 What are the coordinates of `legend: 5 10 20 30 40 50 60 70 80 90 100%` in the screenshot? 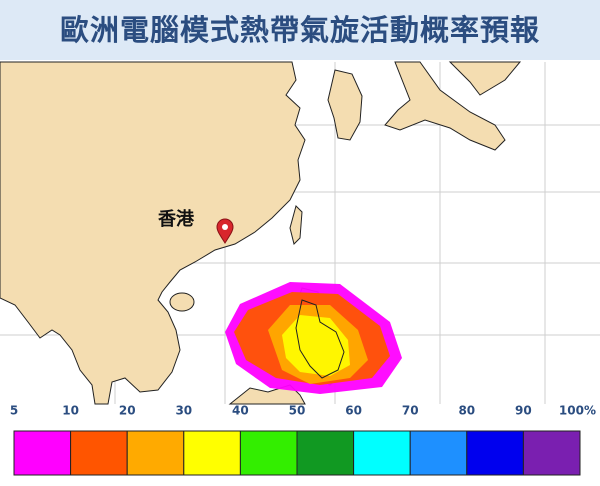 It's located at (303, 440).